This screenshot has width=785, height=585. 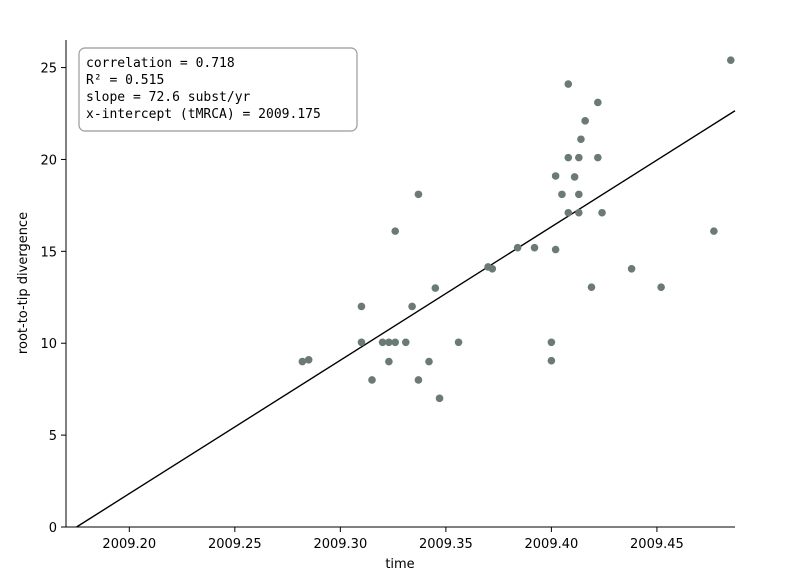 What do you see at coordinates (53, 436) in the screenshot?
I see `y-tick-label: 5` at bounding box center [53, 436].